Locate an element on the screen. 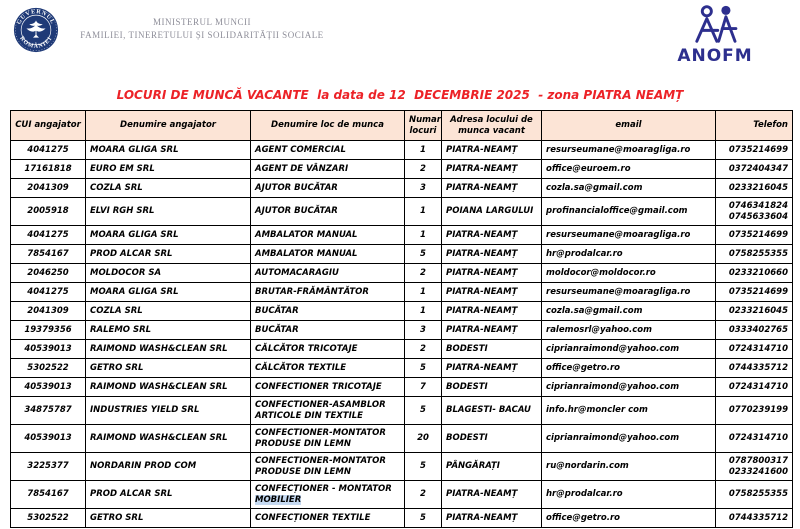 The height and width of the screenshot is (529, 800). email-cell: profinancialoffice@gmail.com is located at coordinates (628, 211).